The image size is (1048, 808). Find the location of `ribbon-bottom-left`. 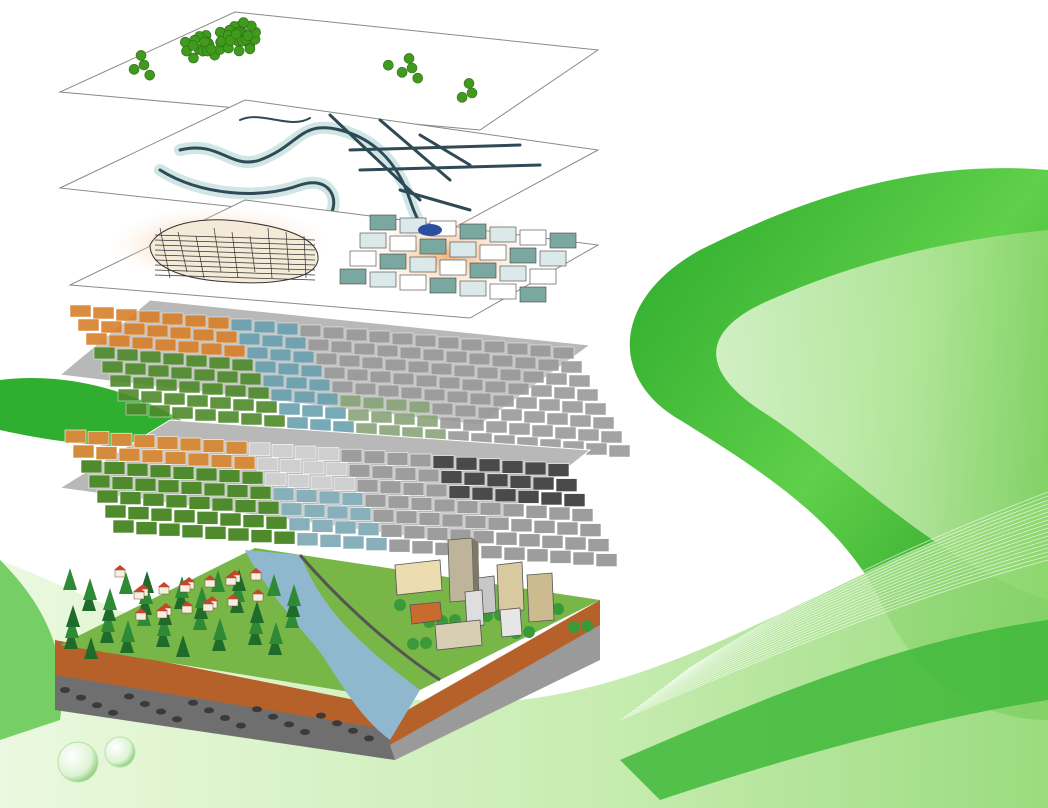

ribbon-bottom-left is located at coordinates (31, 650).